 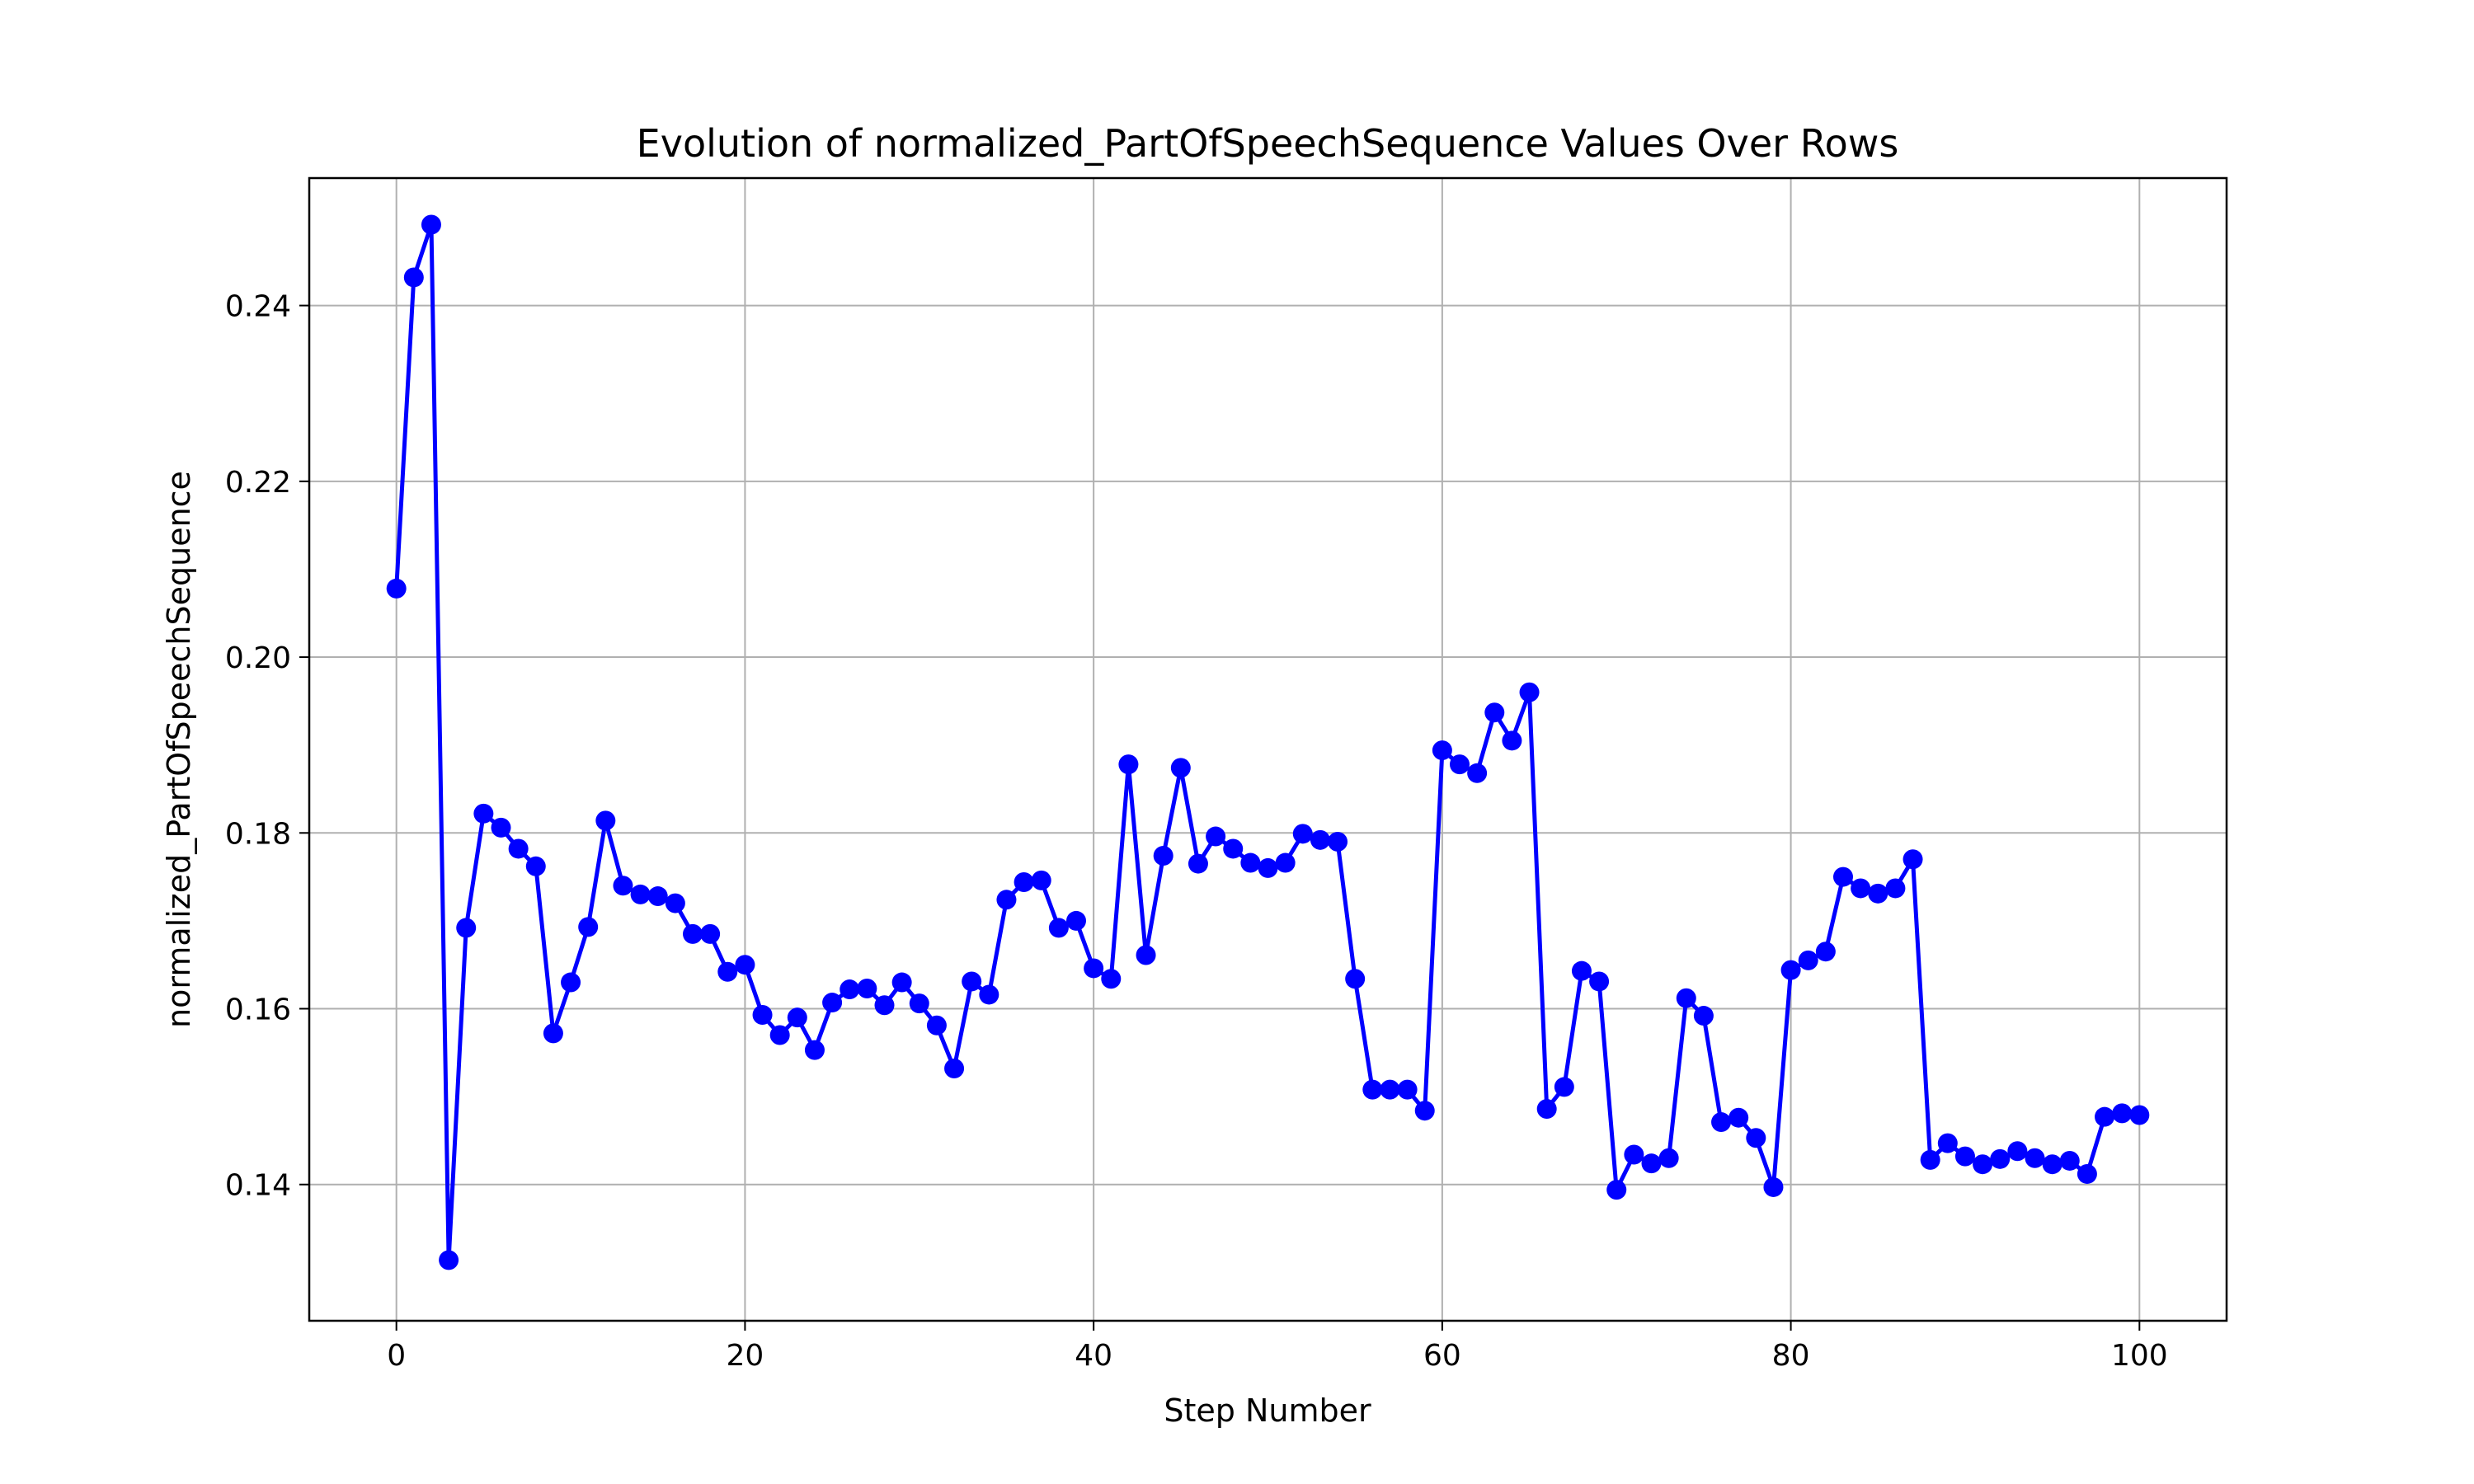 What do you see at coordinates (258, 658) in the screenshot?
I see `y-tick-label: 0.20` at bounding box center [258, 658].